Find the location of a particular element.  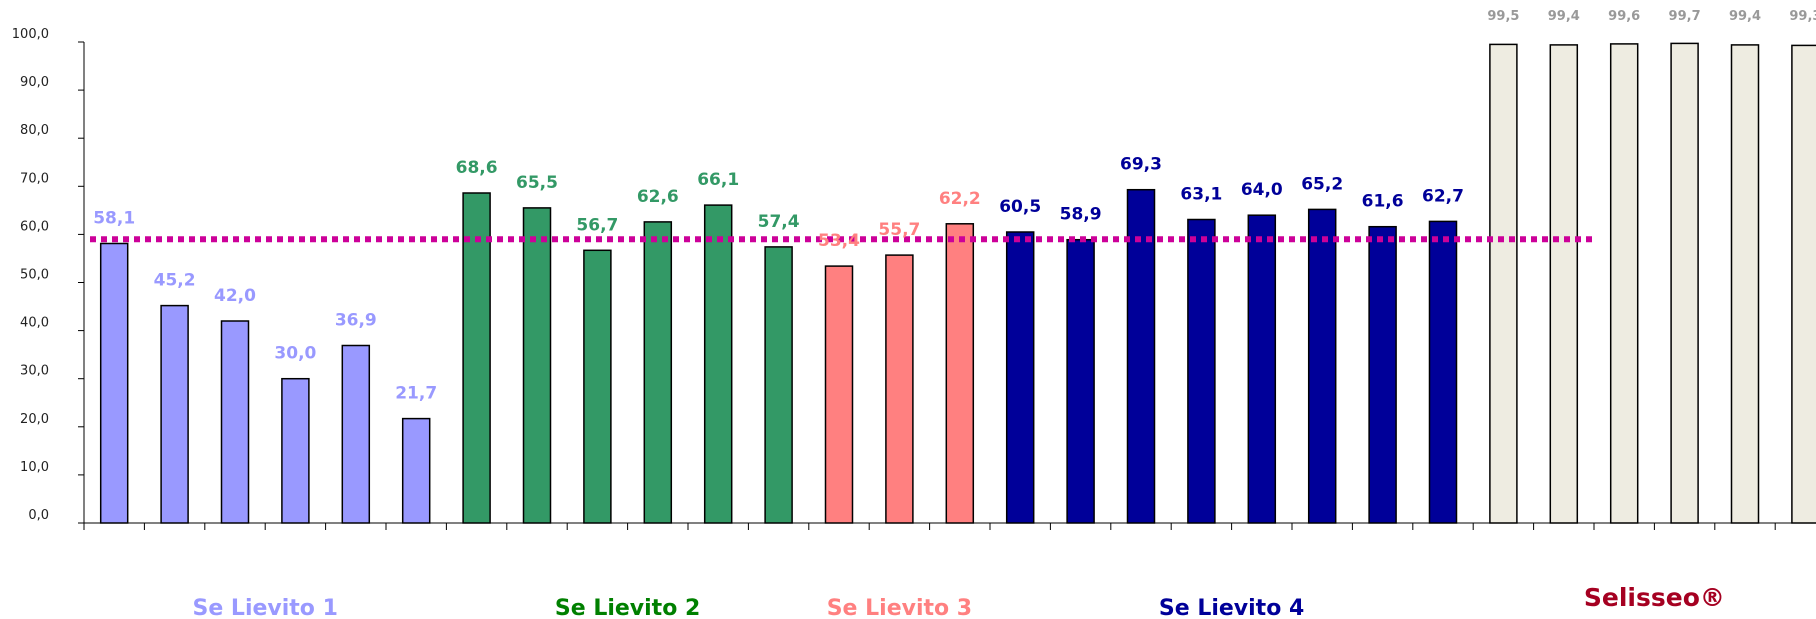

y-tick-label: 50,0 is located at coordinates (34, 275).